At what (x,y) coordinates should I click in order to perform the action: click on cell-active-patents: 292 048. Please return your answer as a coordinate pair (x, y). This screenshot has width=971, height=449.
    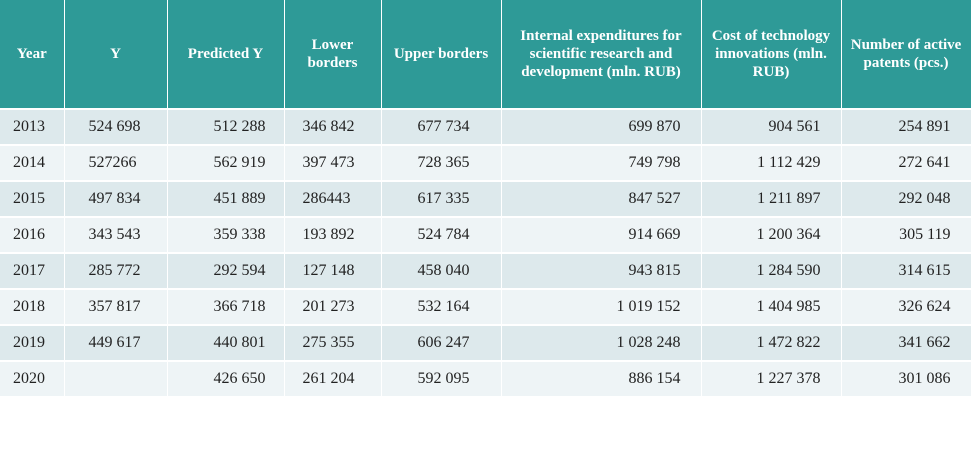
    Looking at the image, I should click on (906, 198).